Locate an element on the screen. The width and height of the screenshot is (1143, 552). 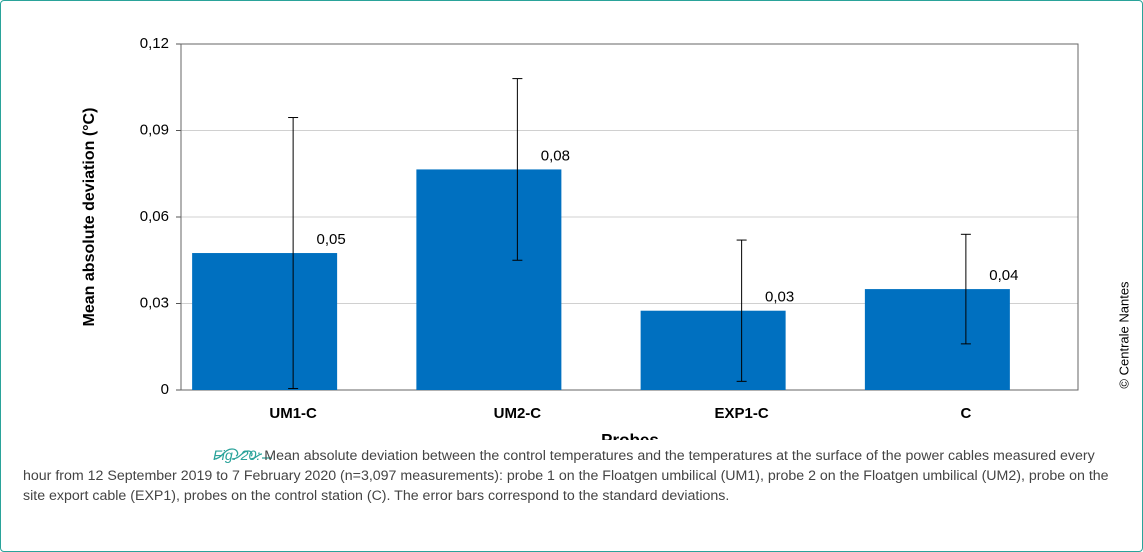
y-tick-label: 0,09 is located at coordinates (154, 129).